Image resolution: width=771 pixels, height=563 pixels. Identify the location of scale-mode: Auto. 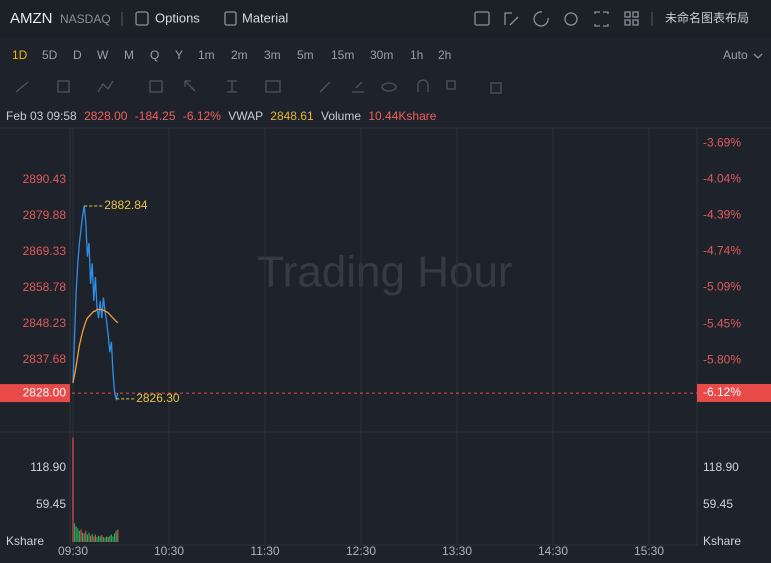
(735, 55).